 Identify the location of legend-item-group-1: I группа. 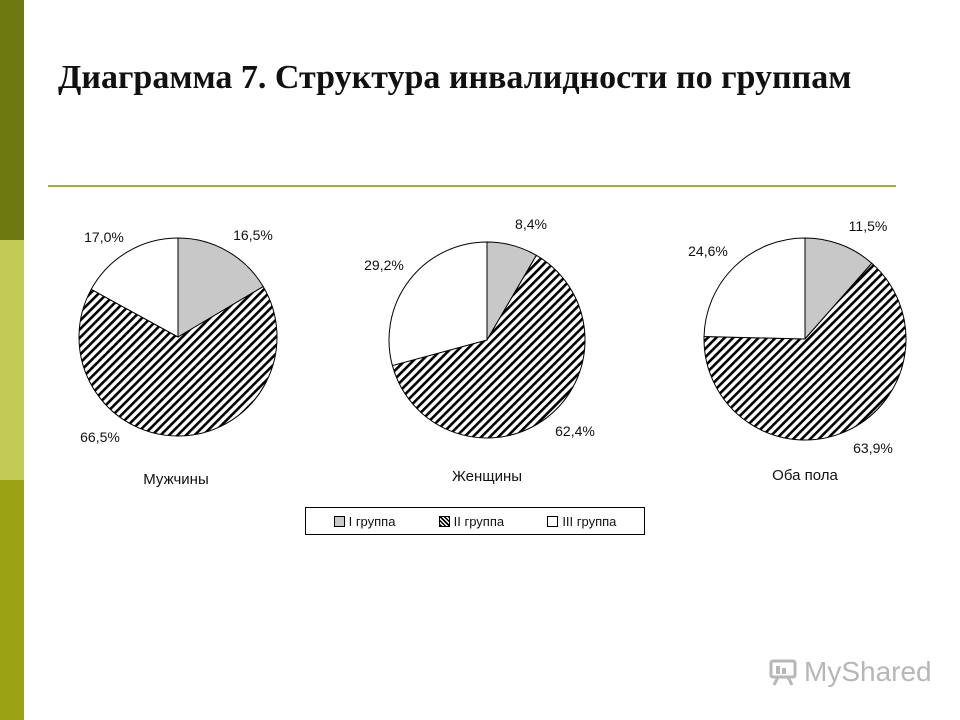
(364, 521).